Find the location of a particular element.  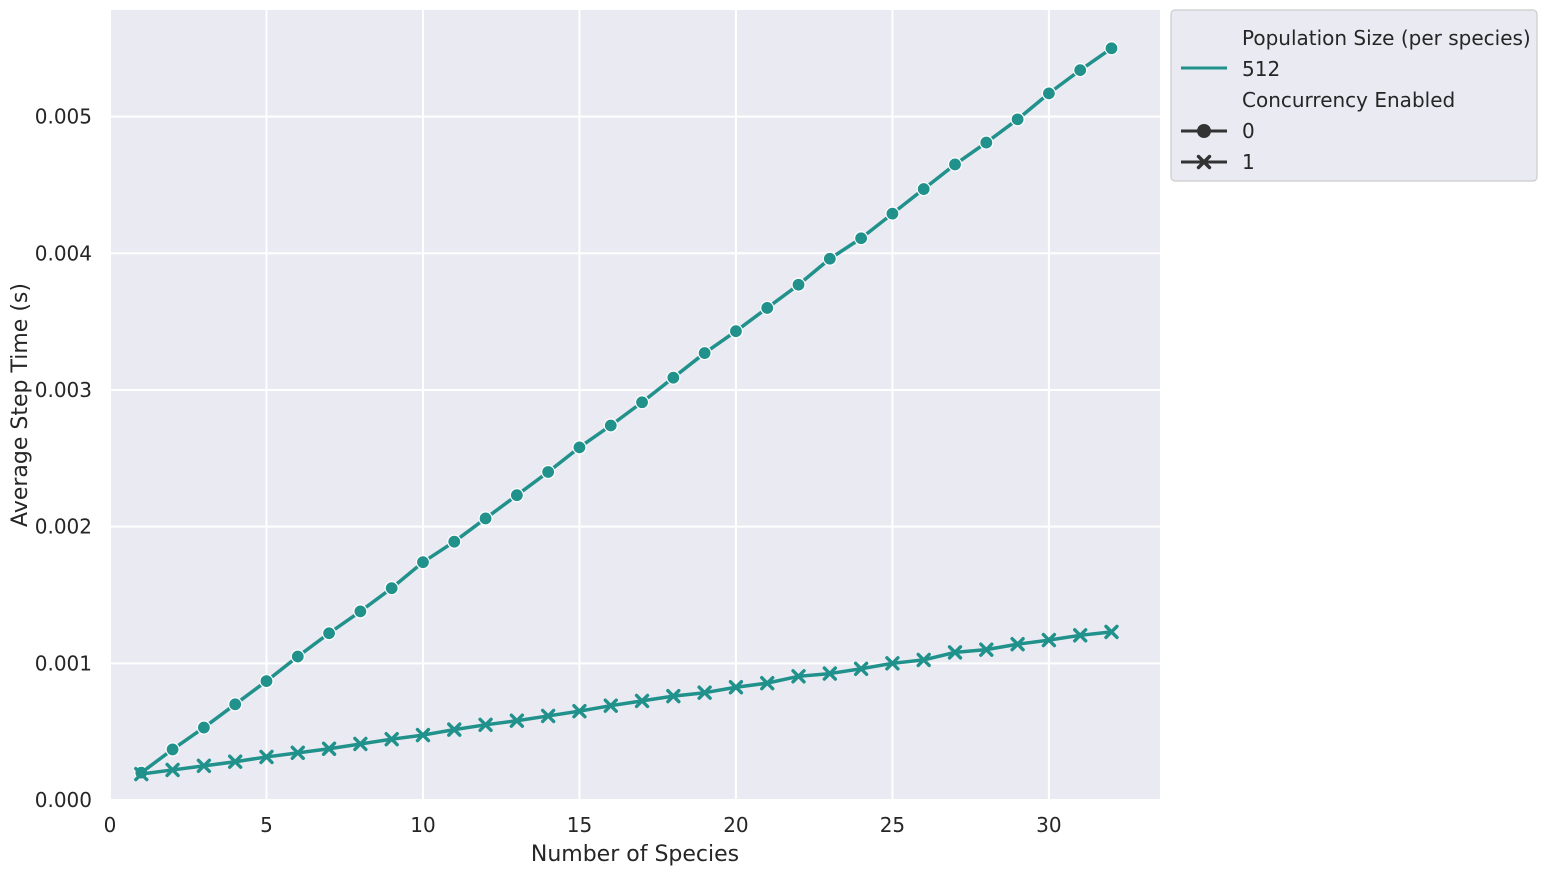

x-tick-label: 0 is located at coordinates (110, 825).